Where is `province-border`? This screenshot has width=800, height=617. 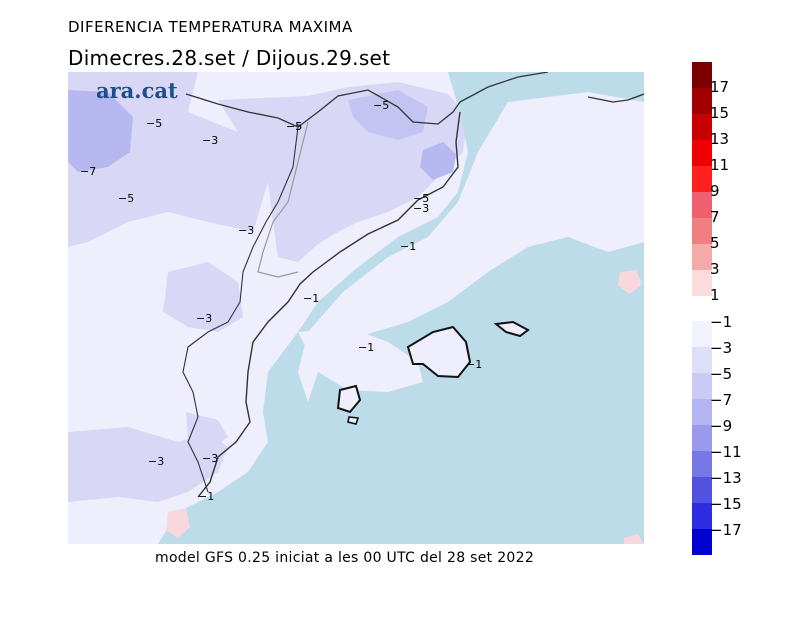
province-border is located at coordinates (240, 309).